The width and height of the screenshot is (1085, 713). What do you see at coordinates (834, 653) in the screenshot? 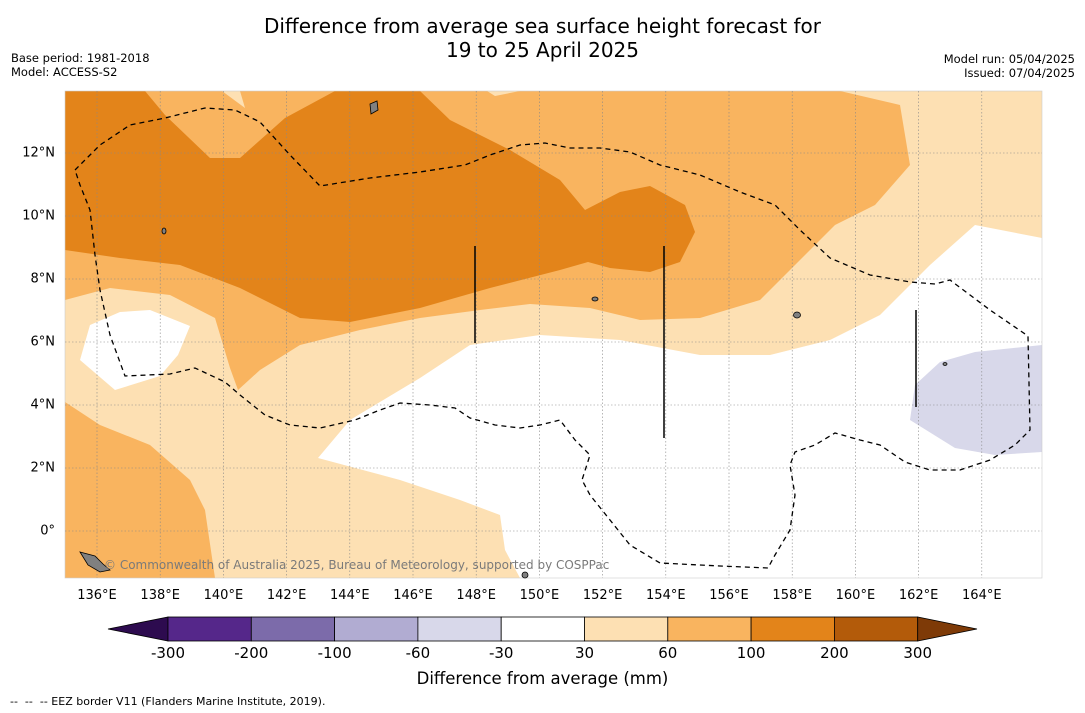
I see `colorbar-tick-label: 200` at bounding box center [834, 653].